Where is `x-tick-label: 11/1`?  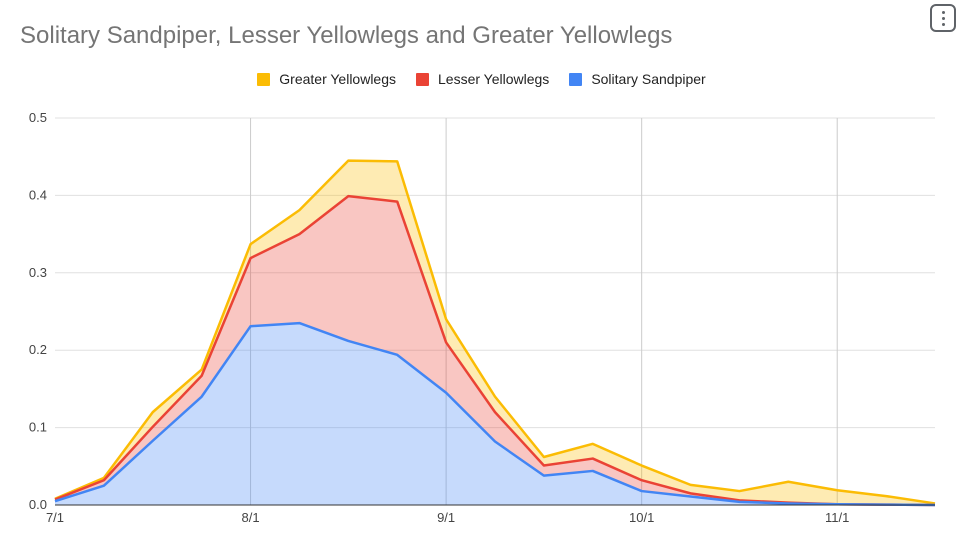 x-tick-label: 11/1 is located at coordinates (837, 517).